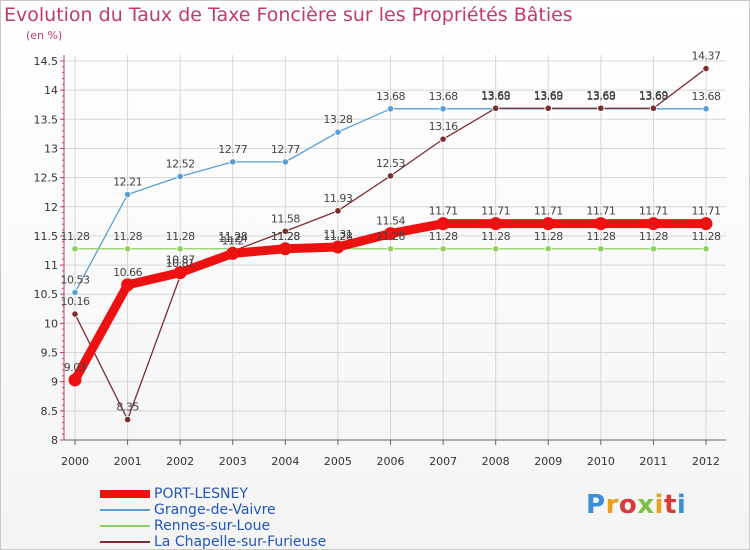 The width and height of the screenshot is (750, 550). I want to click on legend-item: La Chapelle-sur-Furieuse, so click(213, 542).